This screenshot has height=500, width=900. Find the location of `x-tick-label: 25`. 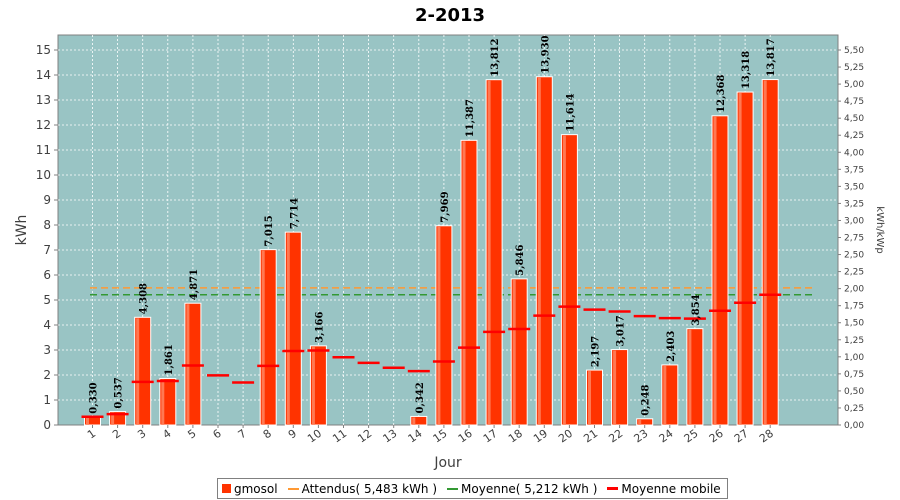

x-tick-label: 25 is located at coordinates (691, 436).